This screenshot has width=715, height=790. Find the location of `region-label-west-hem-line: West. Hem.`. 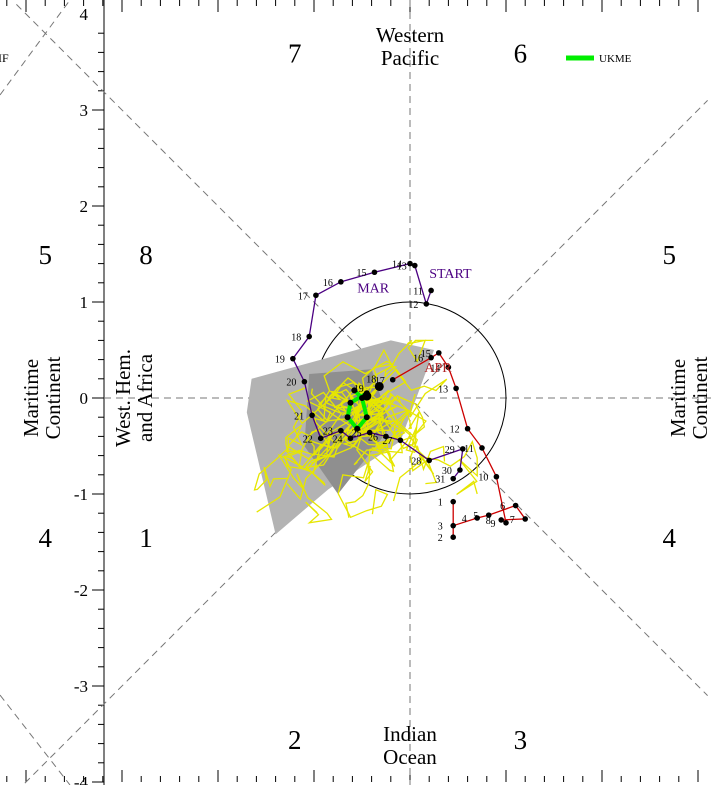

region-label-west-hem-line: West. Hem. is located at coordinates (123, 398).